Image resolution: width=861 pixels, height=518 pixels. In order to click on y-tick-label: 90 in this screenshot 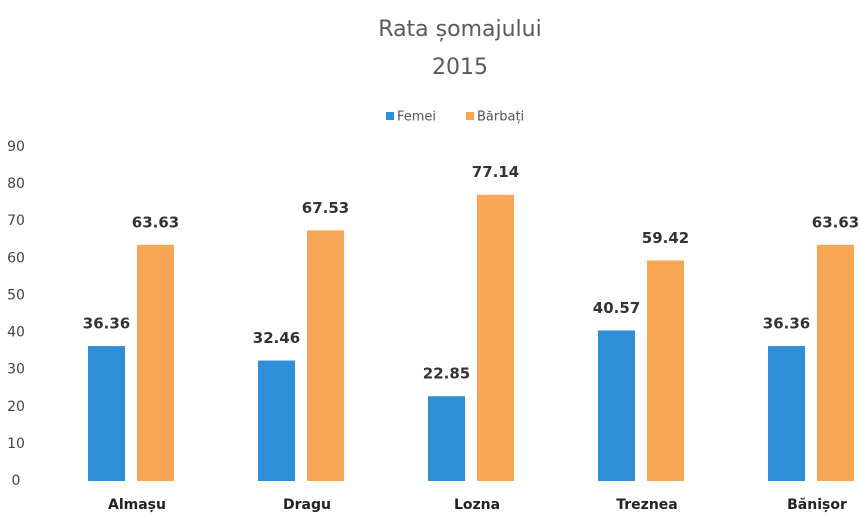, I will do `click(16, 147)`.